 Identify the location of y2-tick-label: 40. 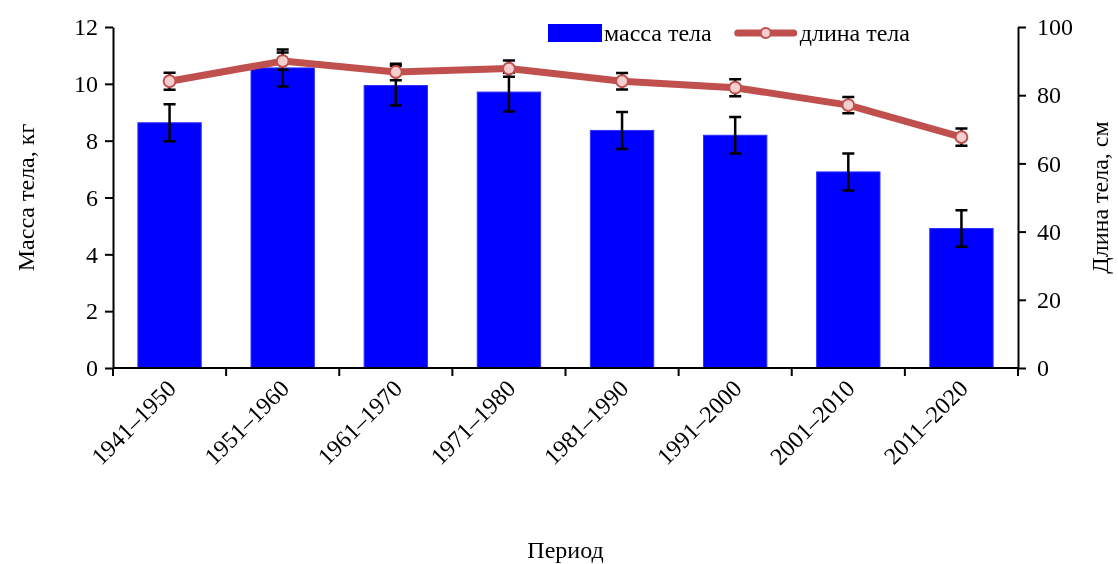
(1049, 231).